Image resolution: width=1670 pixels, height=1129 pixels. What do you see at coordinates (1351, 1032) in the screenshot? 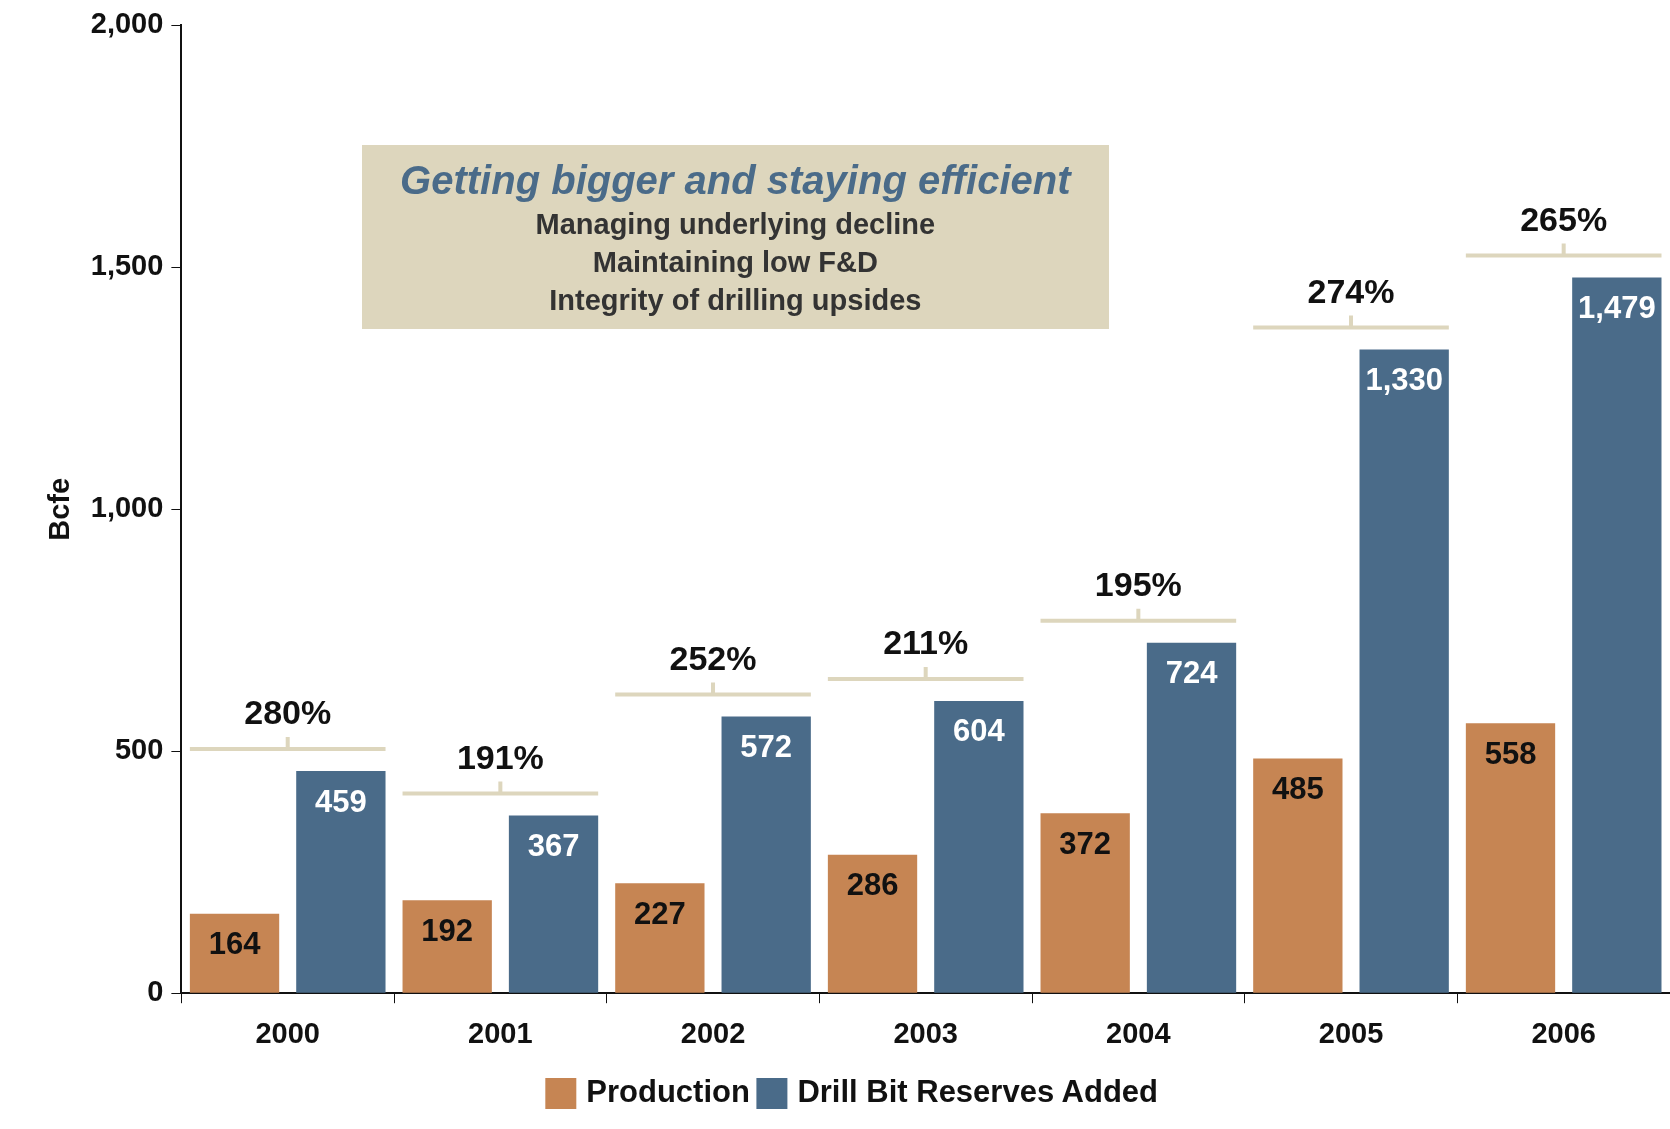
I see `x-tick-label: 2005` at bounding box center [1351, 1032].